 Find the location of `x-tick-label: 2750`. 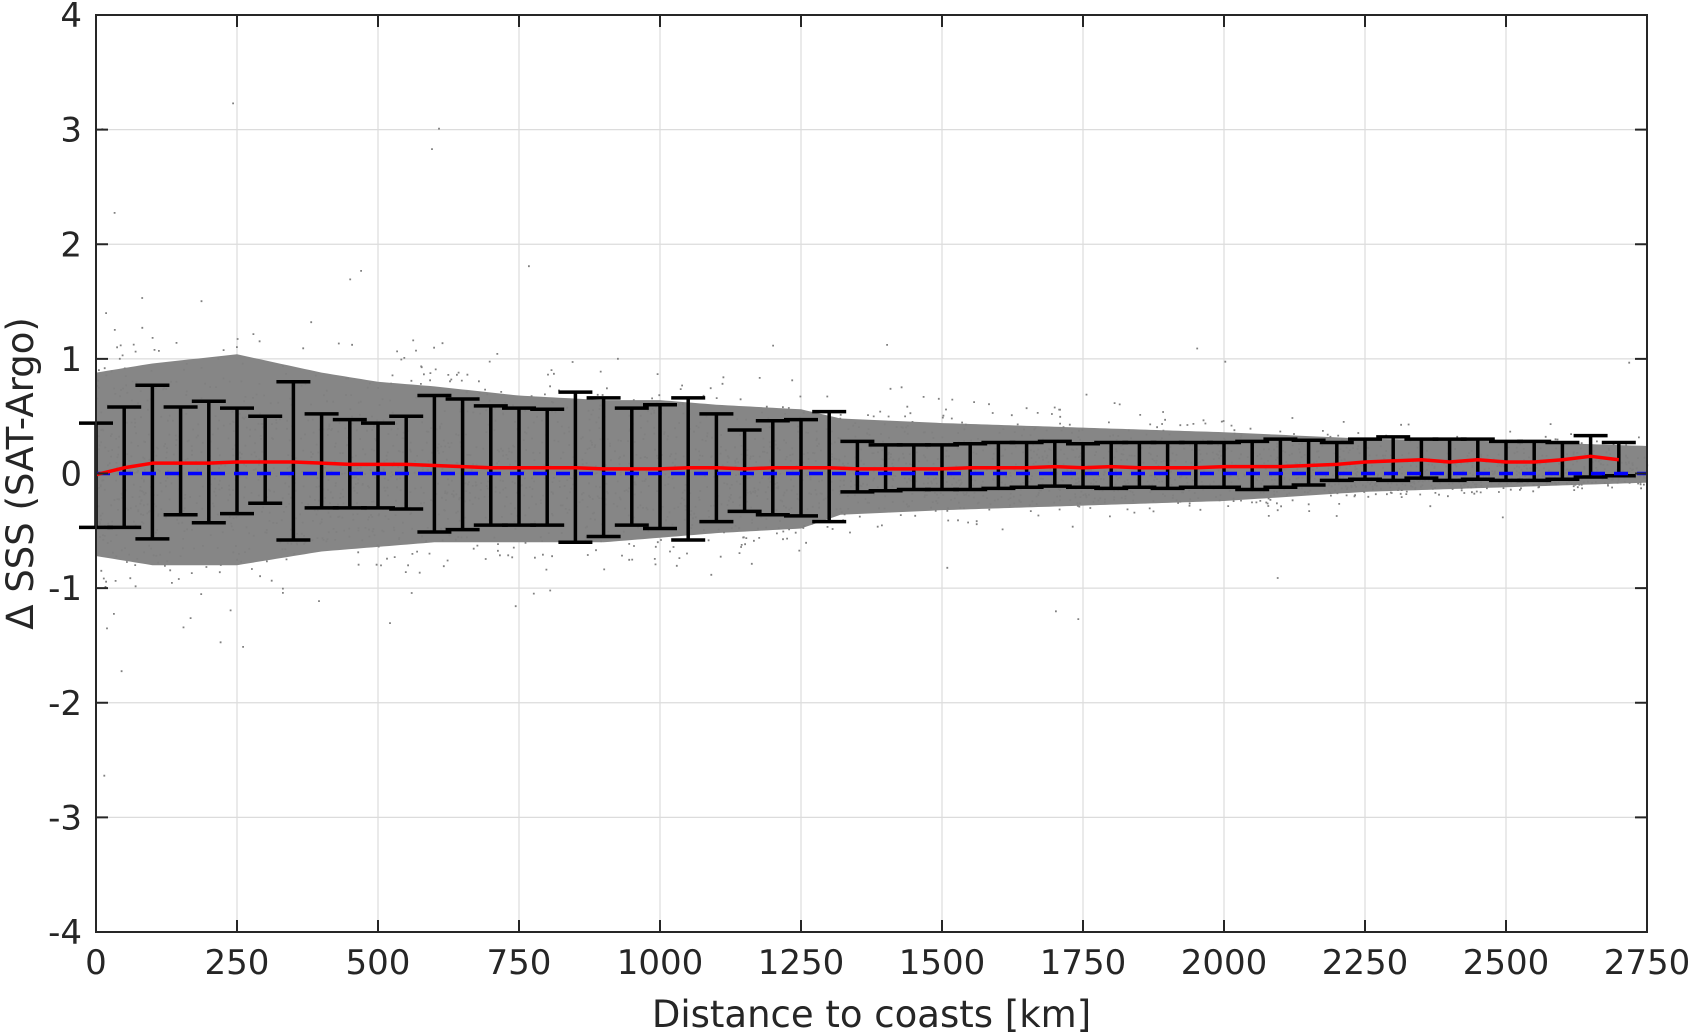

x-tick-label: 2750 is located at coordinates (1647, 963).